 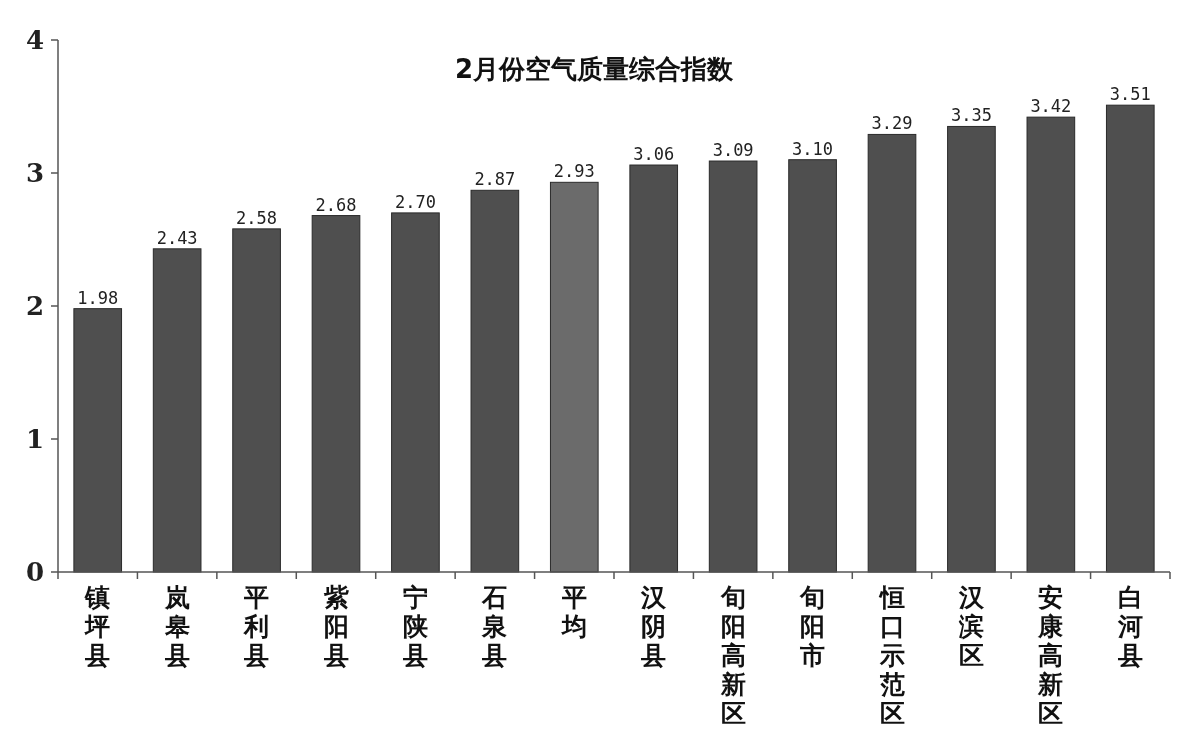 I want to click on data-label: 3.42, so click(x=1051, y=106).